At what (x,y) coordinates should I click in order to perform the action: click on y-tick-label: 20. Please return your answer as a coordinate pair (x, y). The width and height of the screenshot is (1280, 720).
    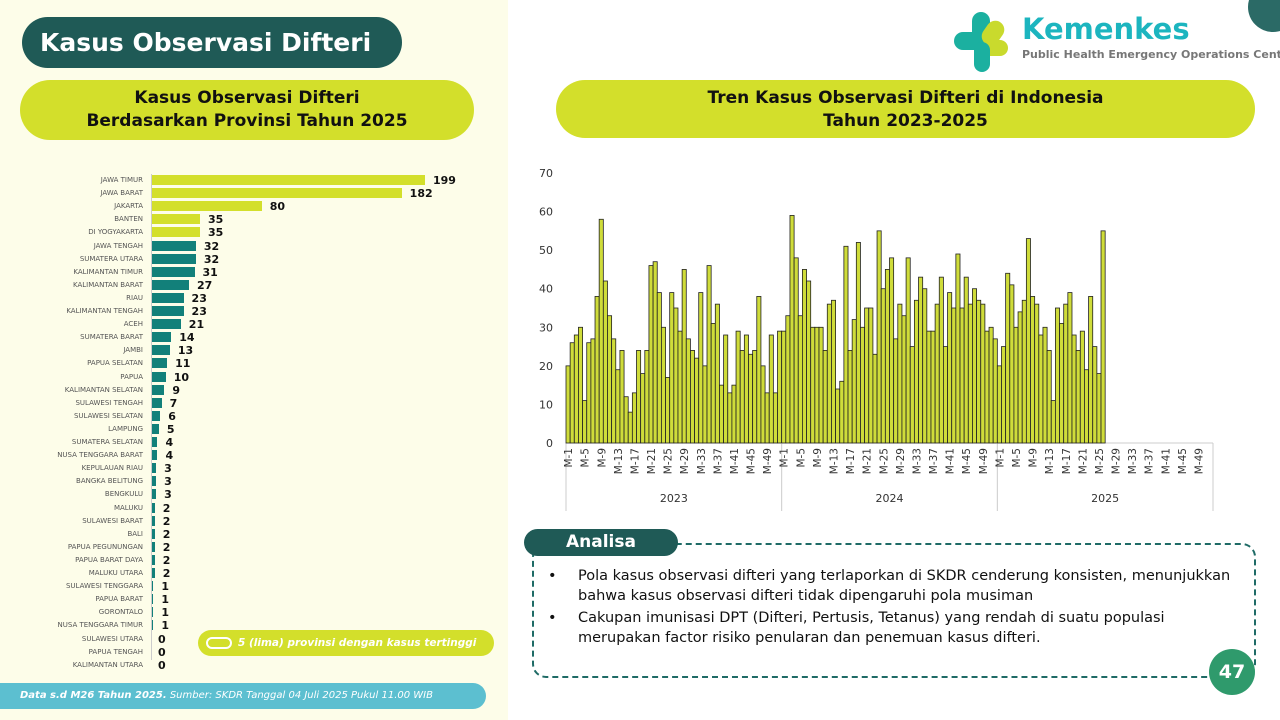
    Looking at the image, I should click on (546, 366).